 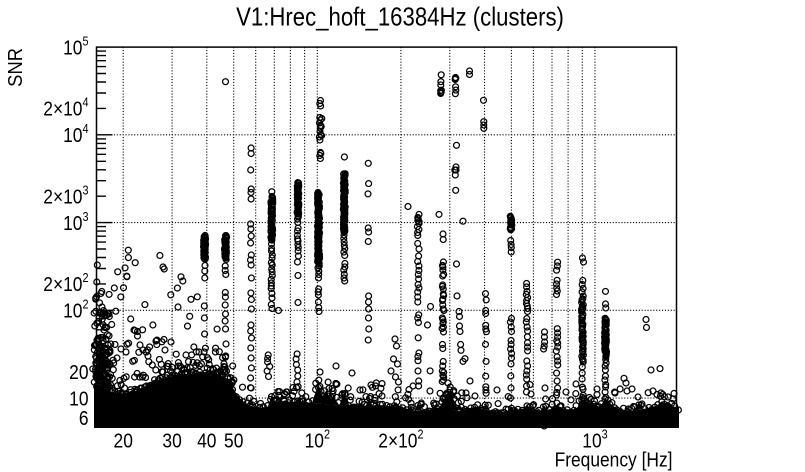 What do you see at coordinates (233, 440) in the screenshot?
I see `svg-text: 50` at bounding box center [233, 440].